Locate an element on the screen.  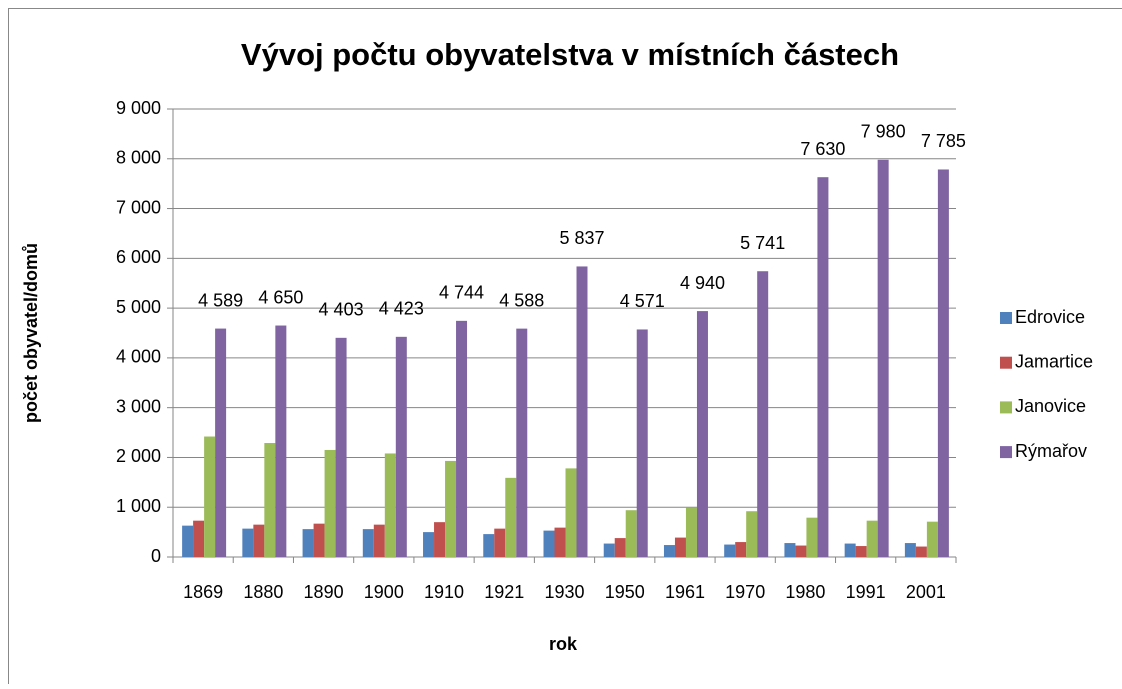
data-label: 5 741 is located at coordinates (762, 243).